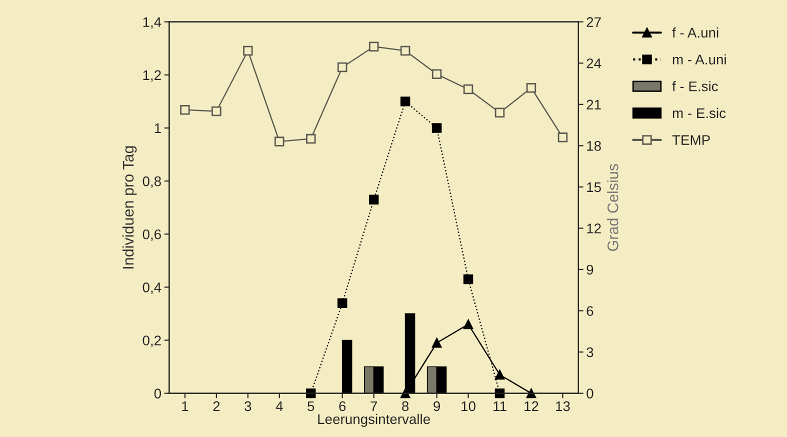 This screenshot has height=437, width=787. I want to click on y-axis-title: Individuen pro Tag, so click(129, 207).